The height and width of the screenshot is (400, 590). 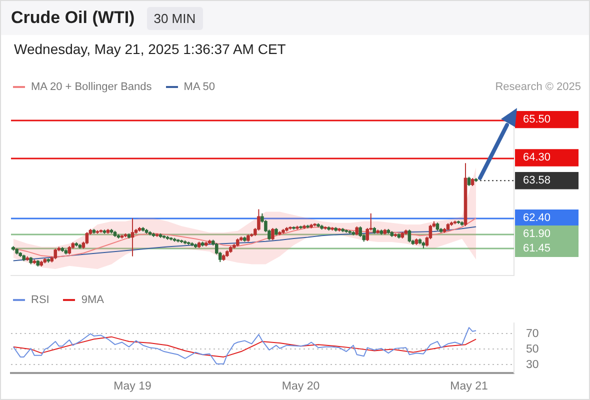 What do you see at coordinates (537, 120) in the screenshot?
I see `y-tick-label: 65.50` at bounding box center [537, 120].